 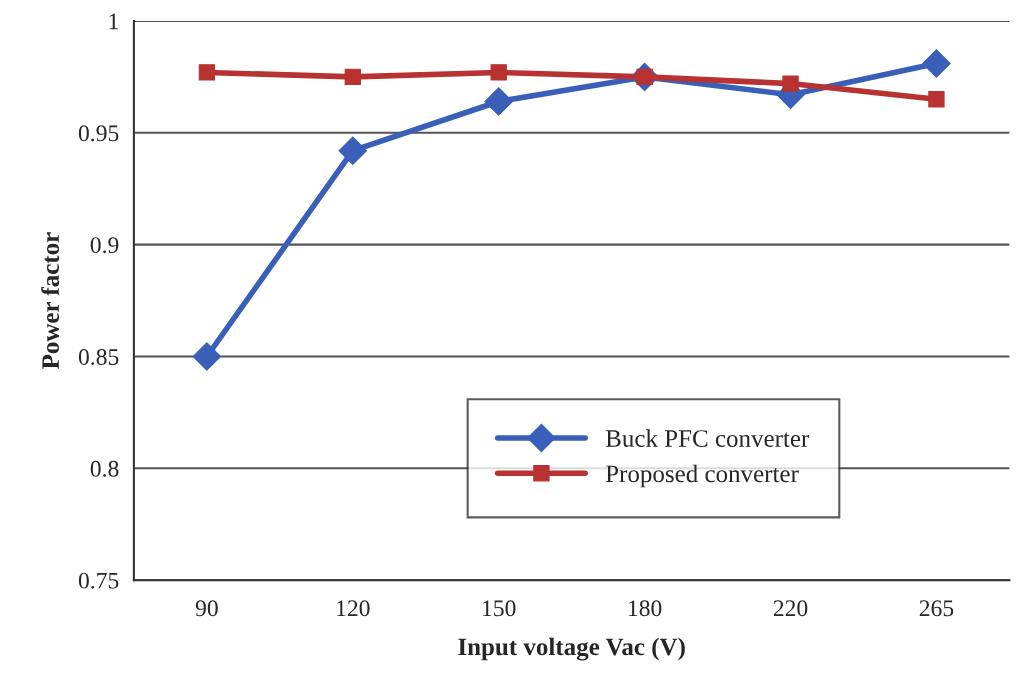 What do you see at coordinates (50, 300) in the screenshot?
I see `y-axis-title: Power factor` at bounding box center [50, 300].